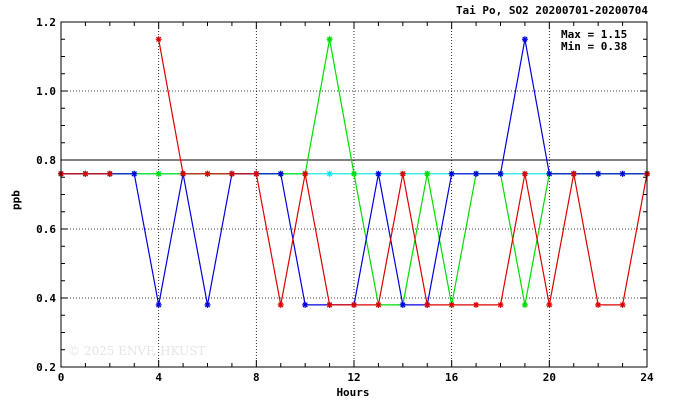 This screenshot has width=674, height=409. What do you see at coordinates (137, 351) in the screenshot?
I see `watermark: © 2025 ENVF, HKUST` at bounding box center [137, 351].